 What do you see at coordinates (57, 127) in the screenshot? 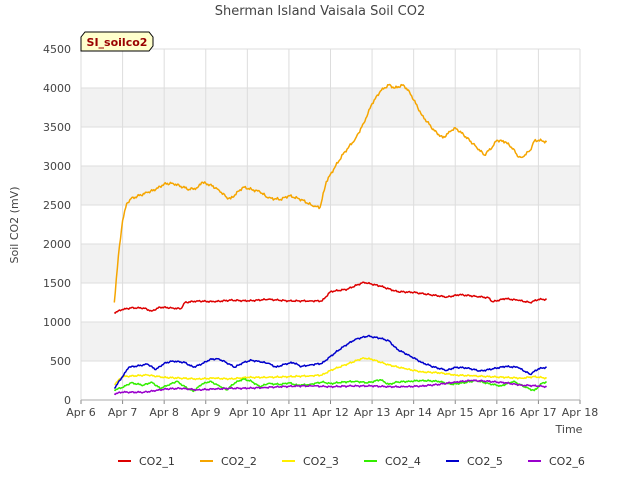
I see `y-tick-label: 3500` at bounding box center [57, 127].